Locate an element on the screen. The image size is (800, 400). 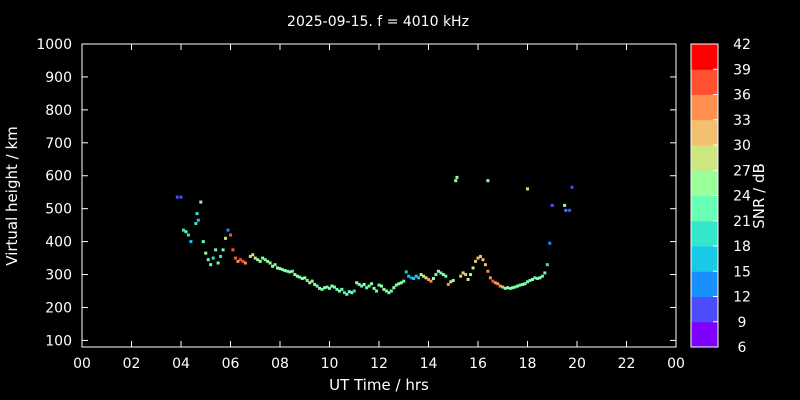
y-tick-label: 200 is located at coordinates (58, 308).